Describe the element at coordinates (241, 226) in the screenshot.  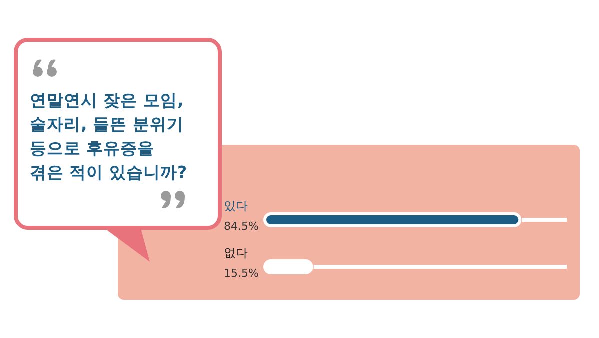
I see `data-label: 84.5%` at that location.